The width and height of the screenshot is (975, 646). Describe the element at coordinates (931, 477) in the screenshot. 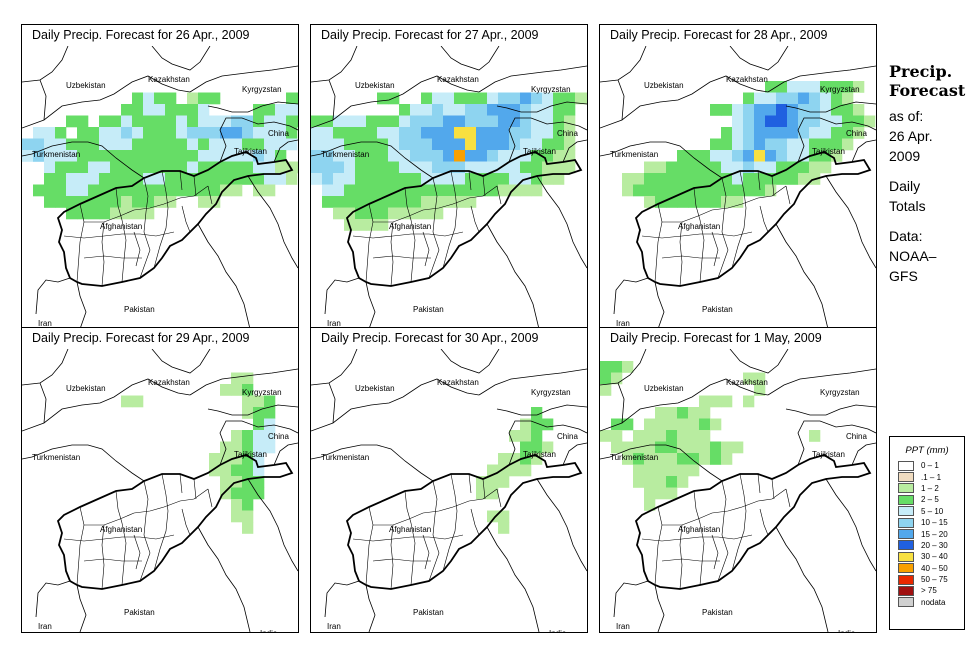

I see `legend-range: .1 – 1` at that location.